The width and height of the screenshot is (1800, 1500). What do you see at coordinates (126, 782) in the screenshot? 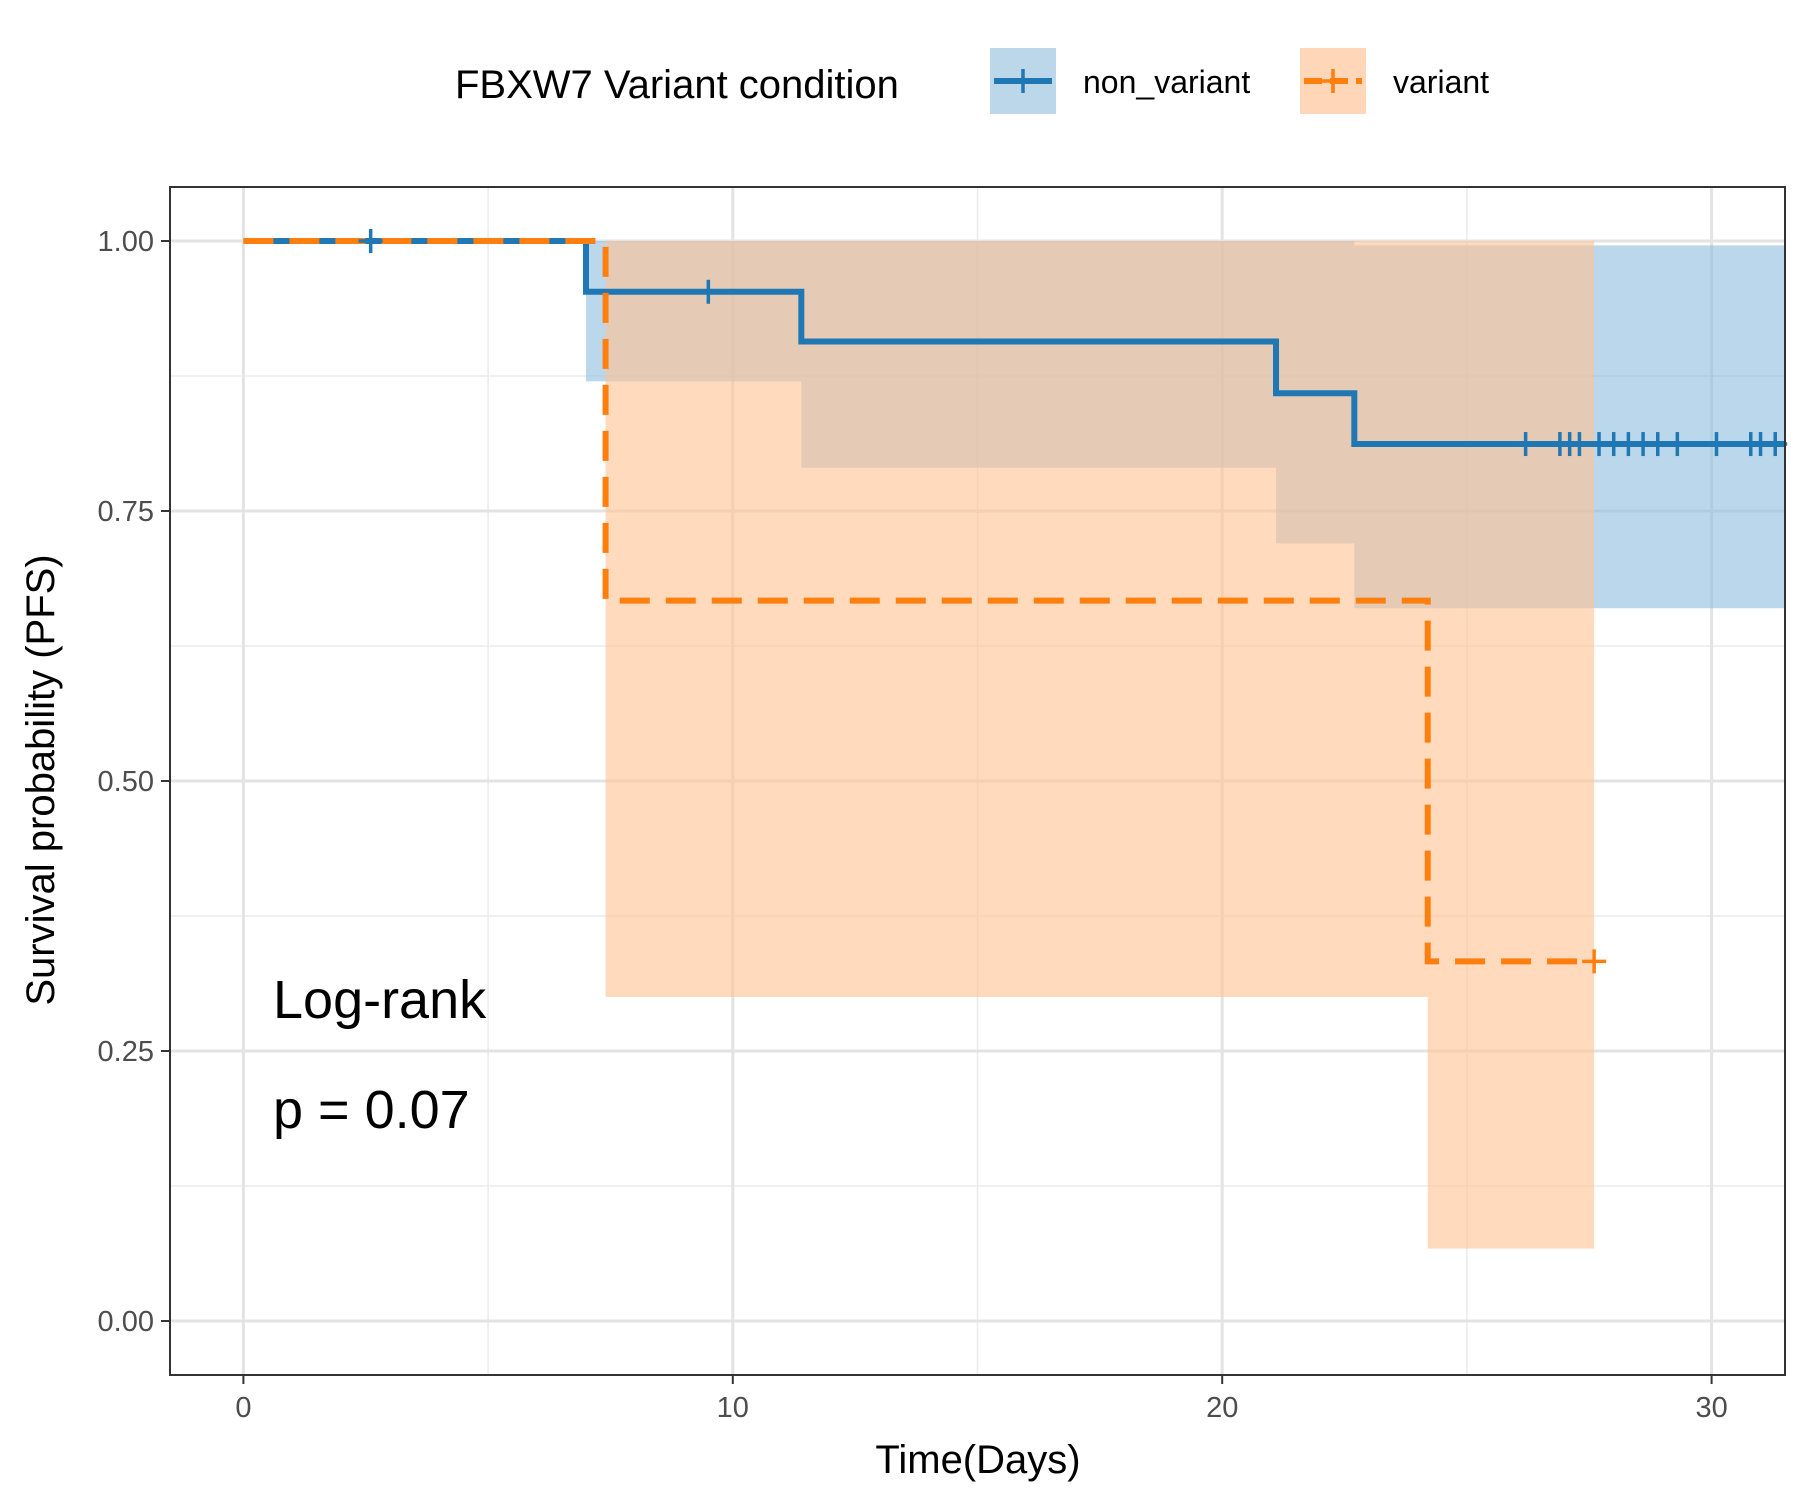
I see `y-tick-label: 0.50` at bounding box center [126, 782].